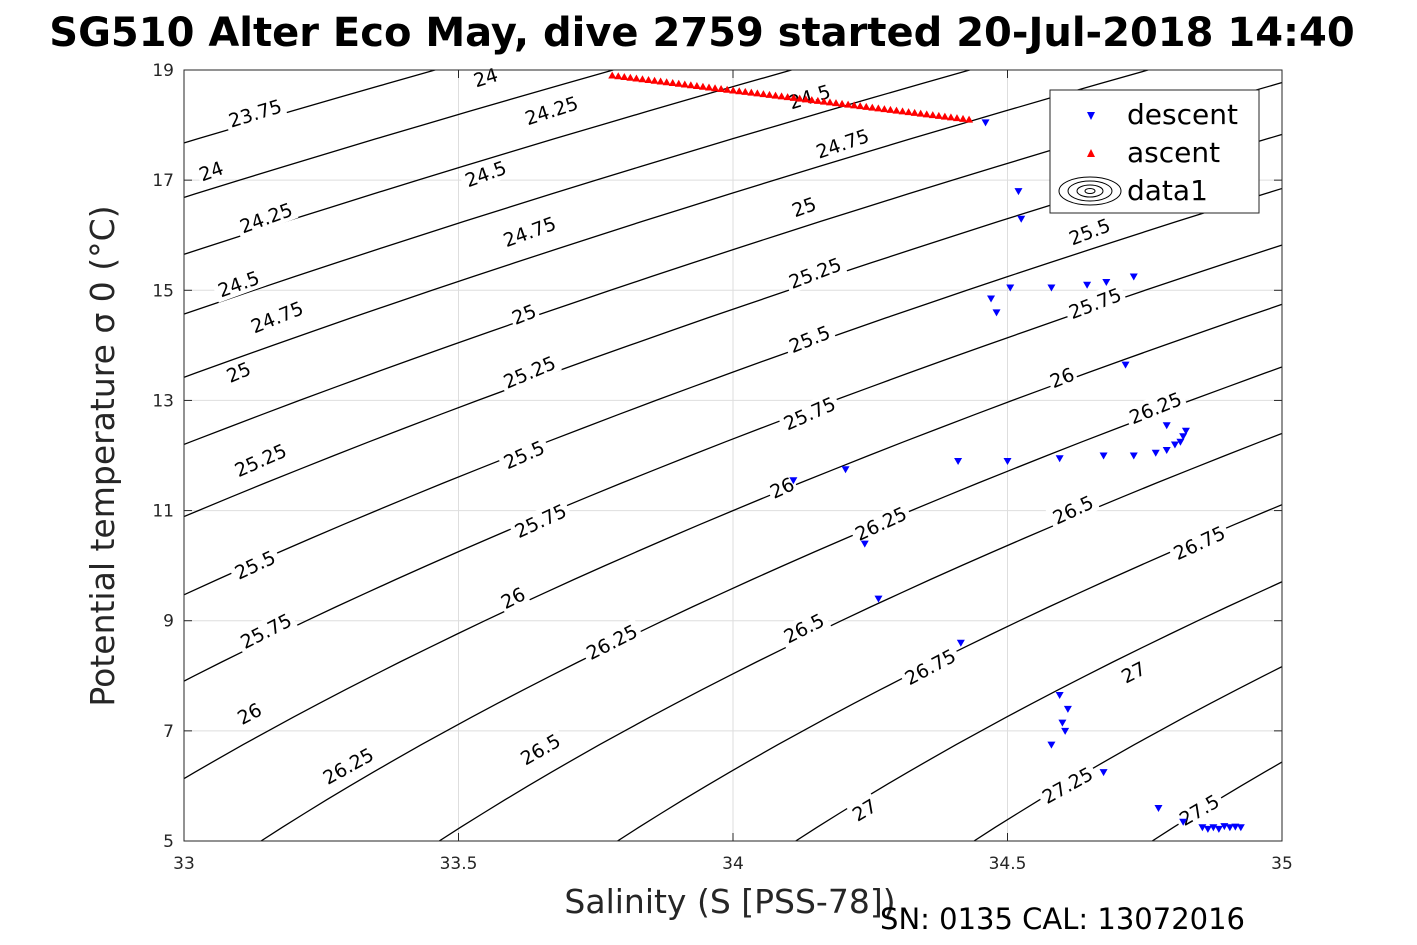 This screenshot has height=945, width=1417. What do you see at coordinates (733, 864) in the screenshot?
I see `x-tick-label: 34` at bounding box center [733, 864].